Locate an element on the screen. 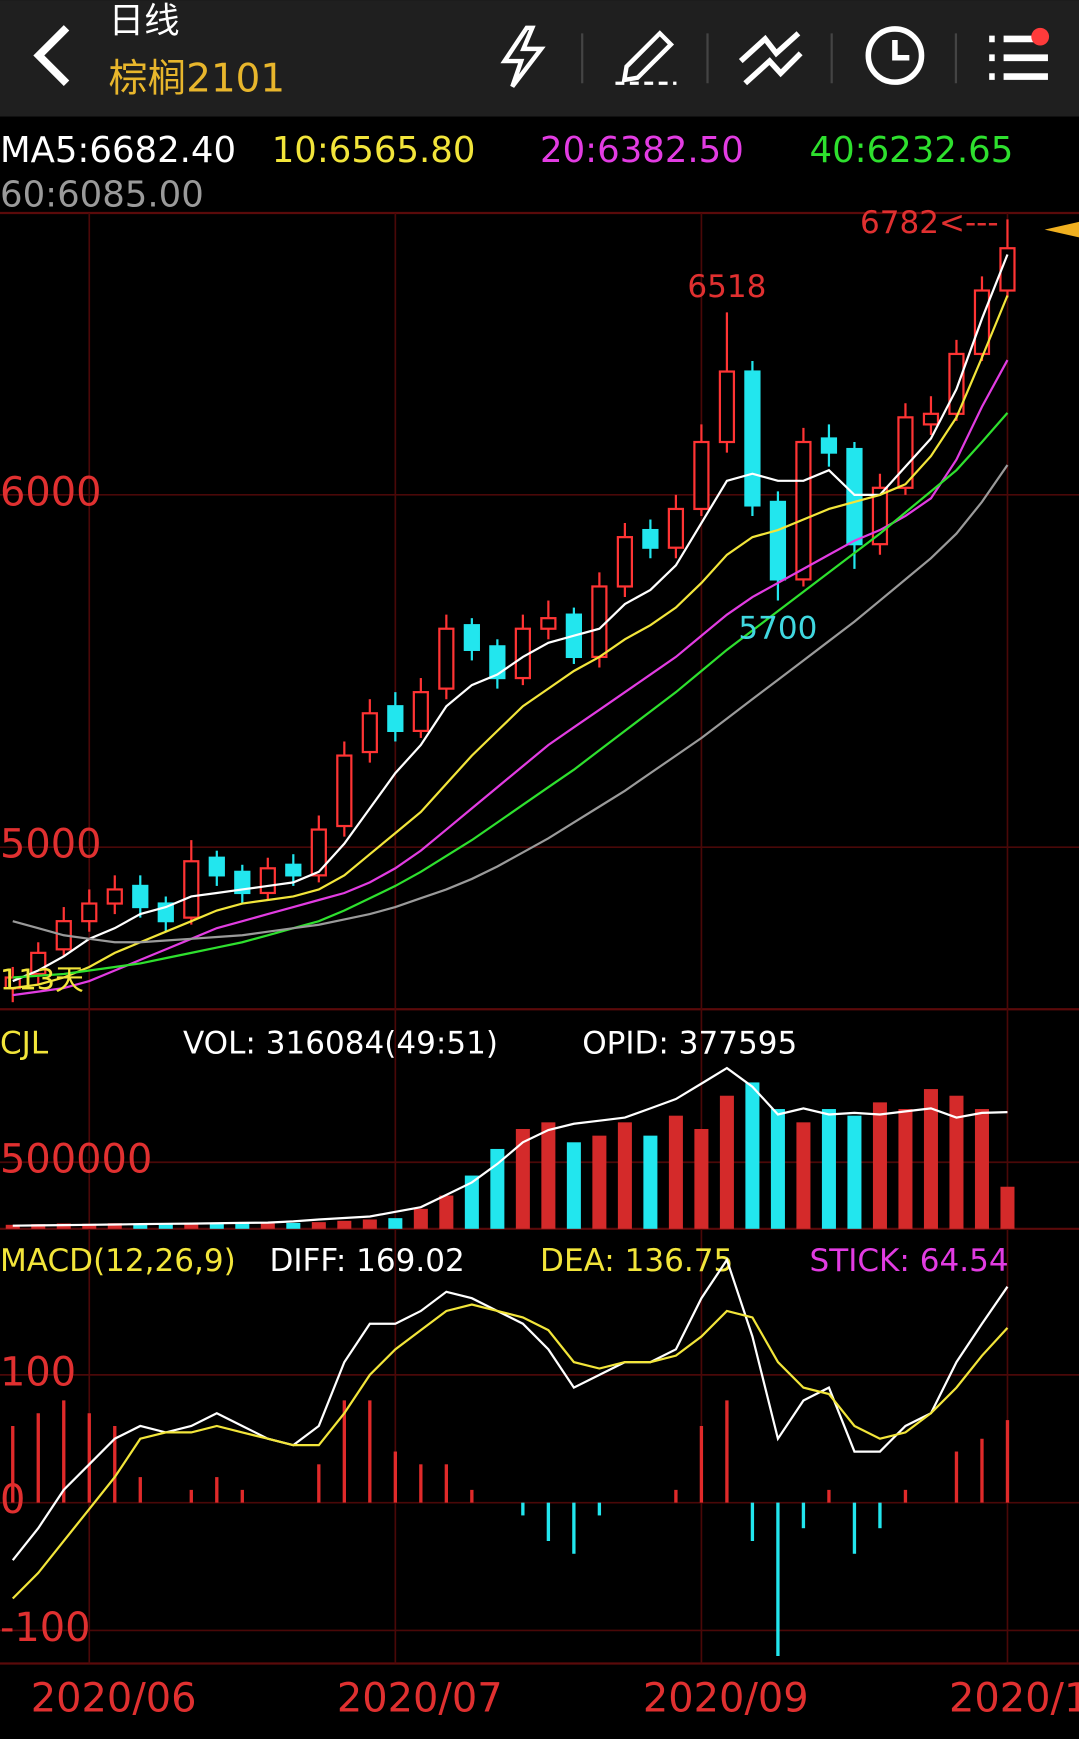 This screenshot has height=1739, width=1079. max-annotation: 6782<--- is located at coordinates (929, 223).